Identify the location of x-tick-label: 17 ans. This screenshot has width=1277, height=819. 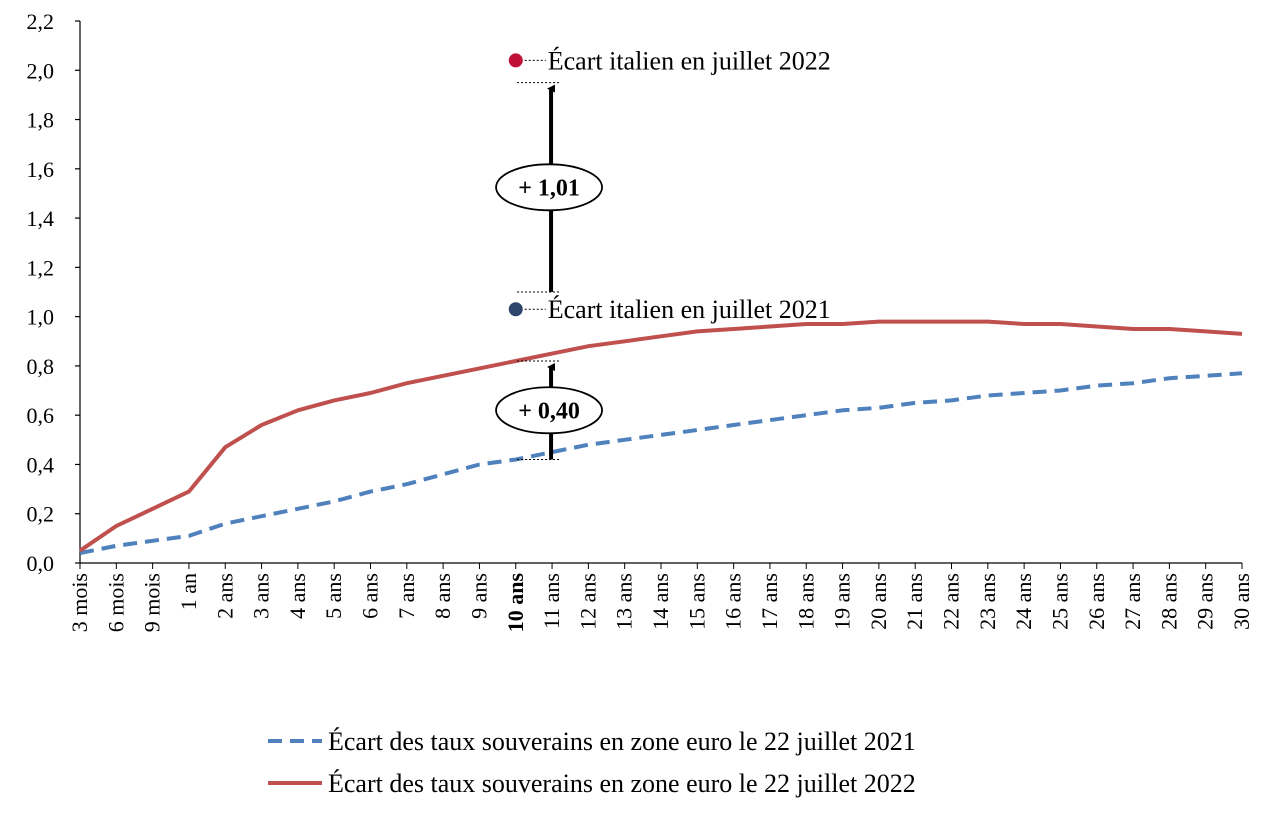
(769, 601).